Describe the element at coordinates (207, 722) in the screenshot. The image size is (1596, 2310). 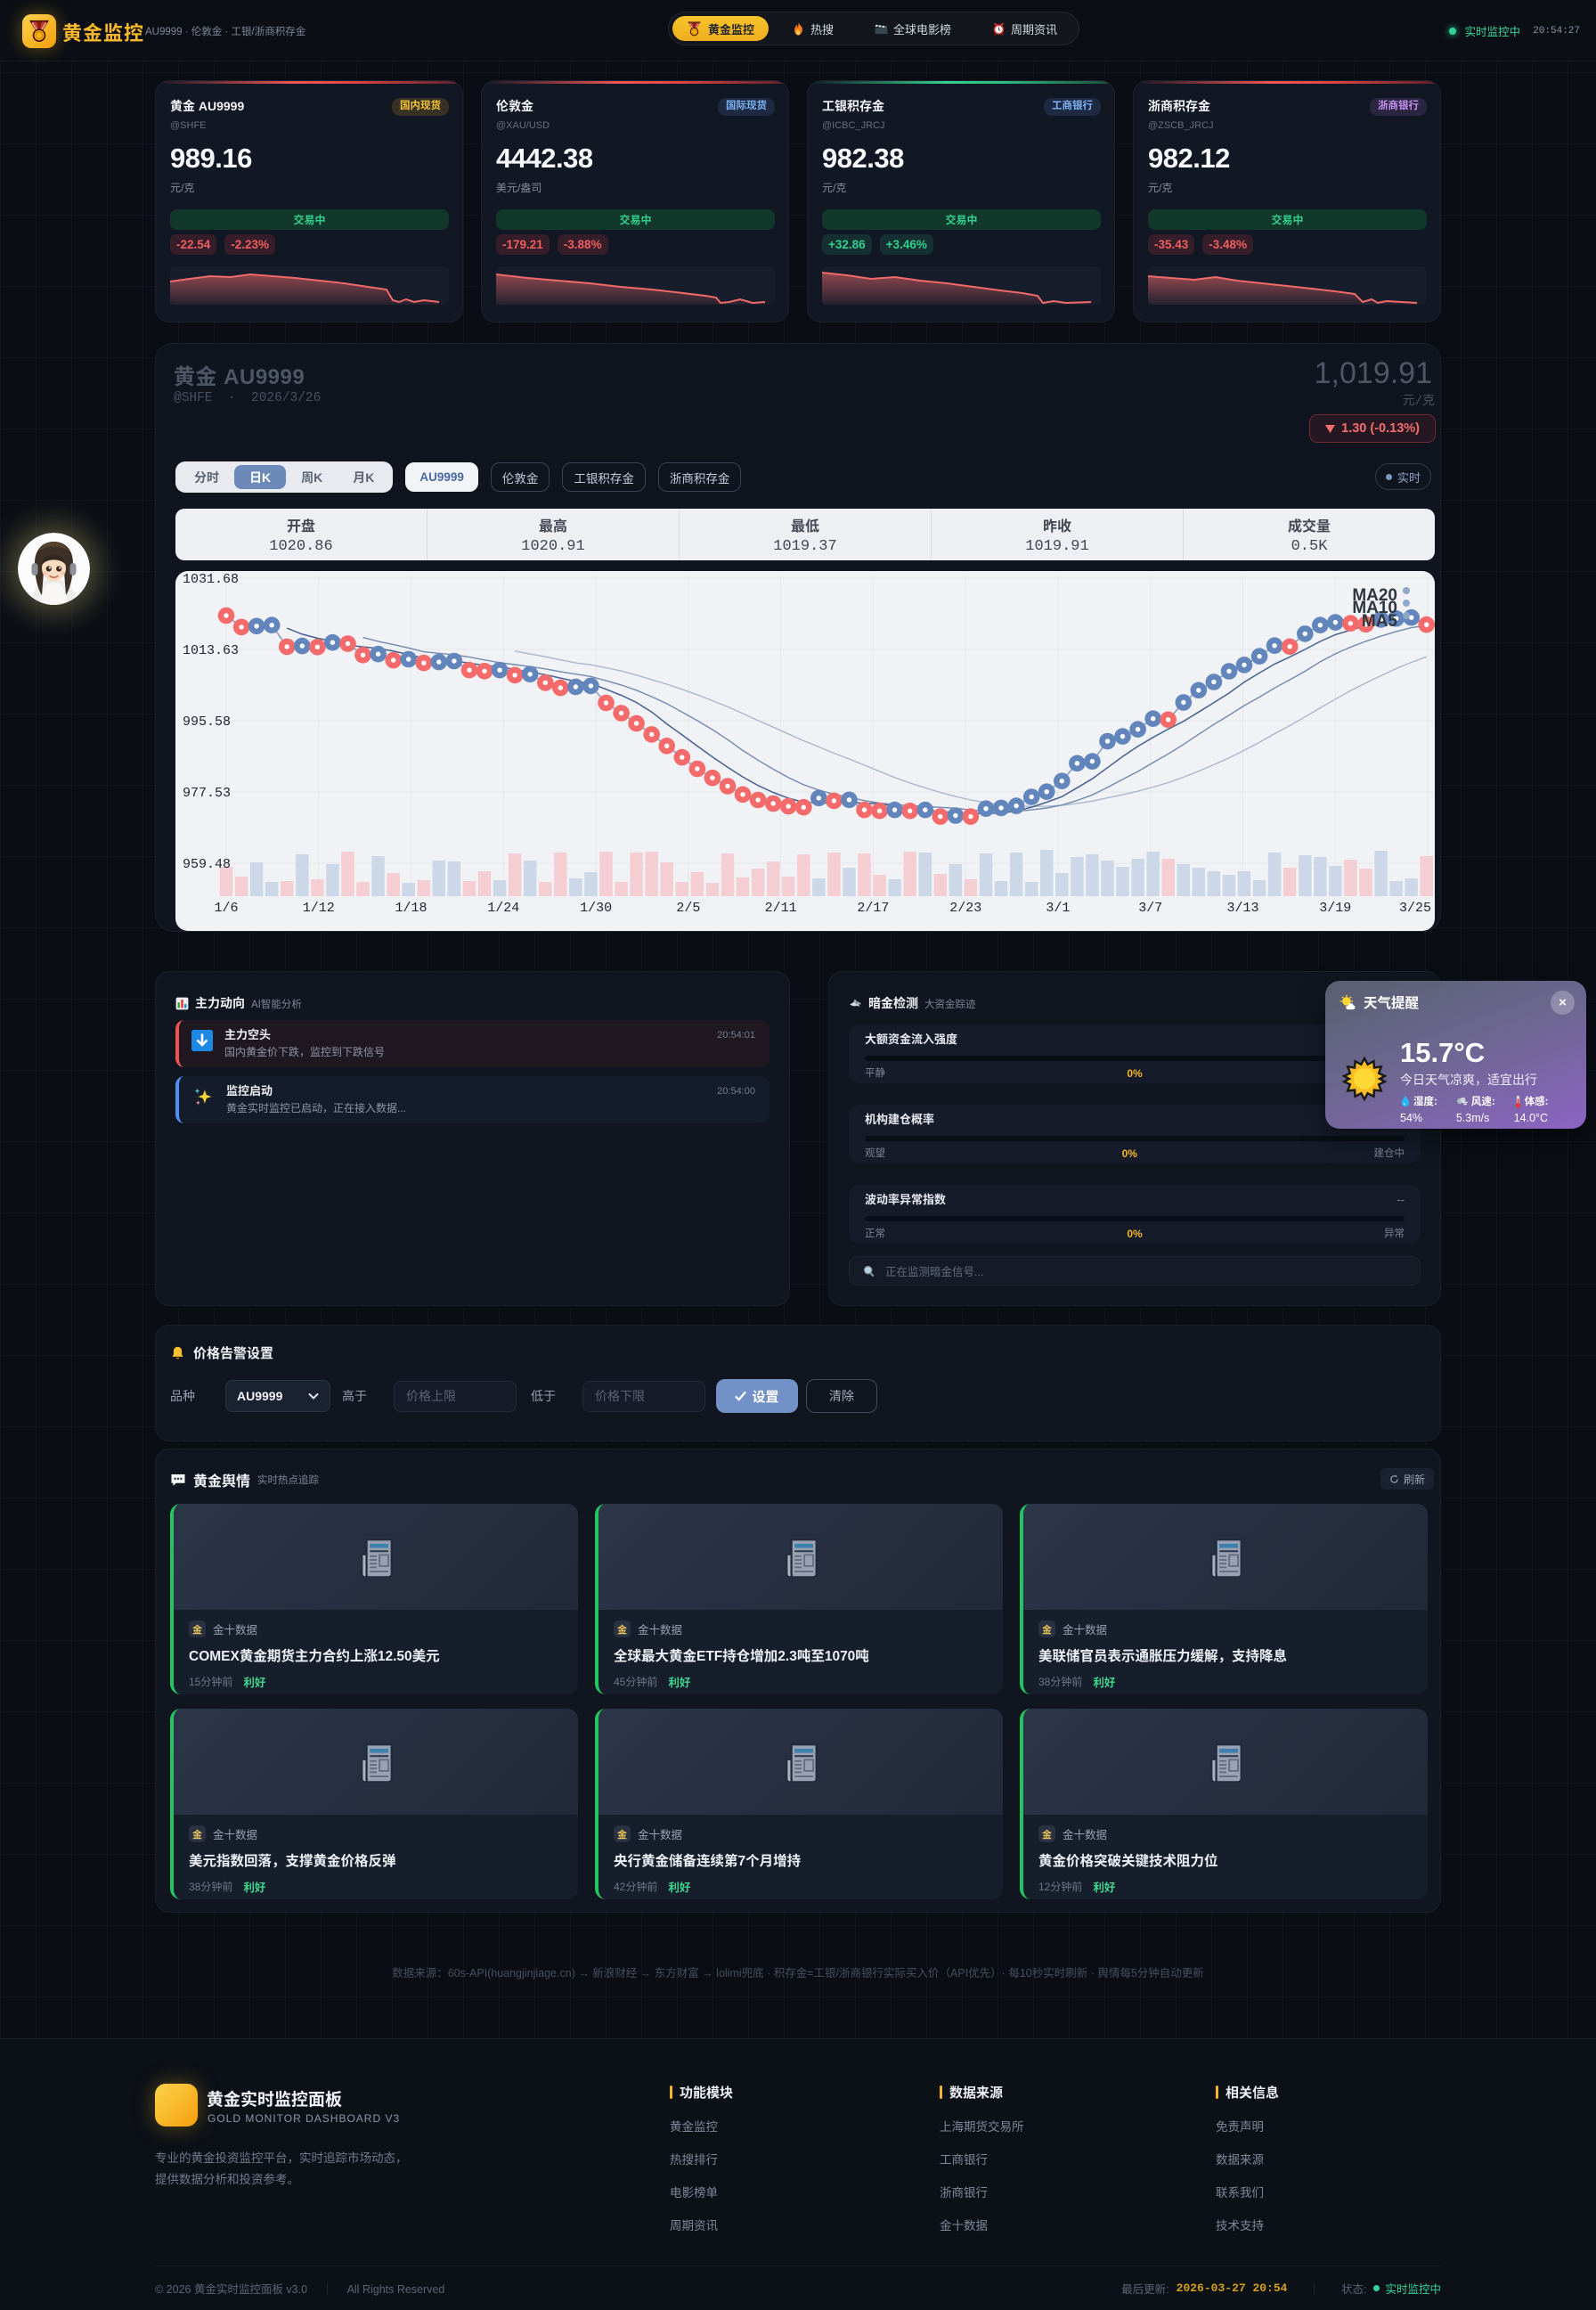
I see `svg-text: 995.58` at that location.